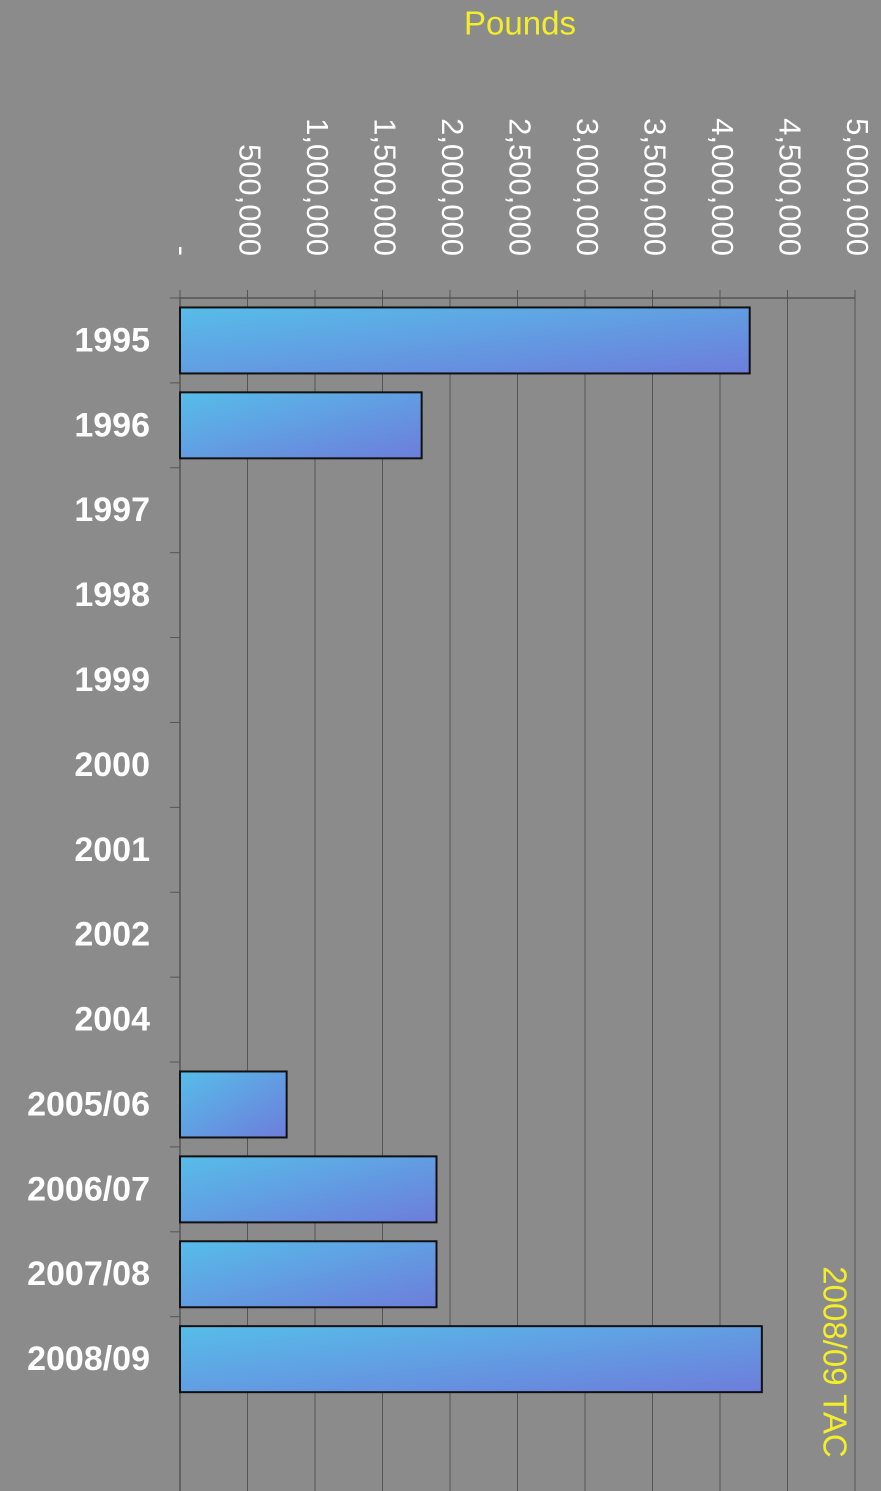 The height and width of the screenshot is (1491, 881). Describe the element at coordinates (112, 765) in the screenshot. I see `y-tick-label: 2000` at that location.